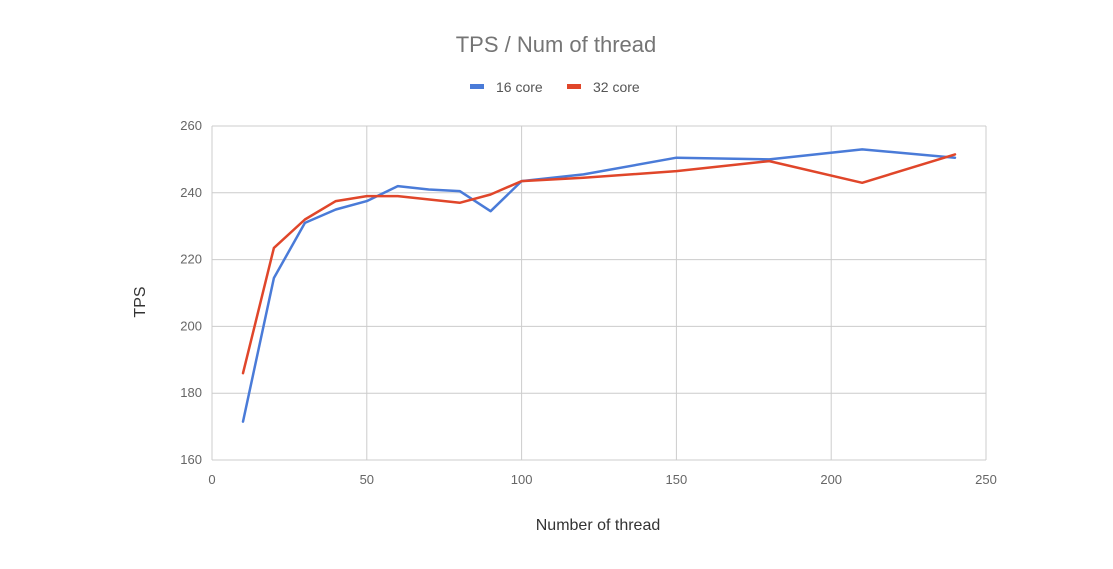 Image resolution: width=1113 pixels, height=569 pixels. Describe the element at coordinates (140, 301) in the screenshot. I see `y-axis-label: TPS` at that location.